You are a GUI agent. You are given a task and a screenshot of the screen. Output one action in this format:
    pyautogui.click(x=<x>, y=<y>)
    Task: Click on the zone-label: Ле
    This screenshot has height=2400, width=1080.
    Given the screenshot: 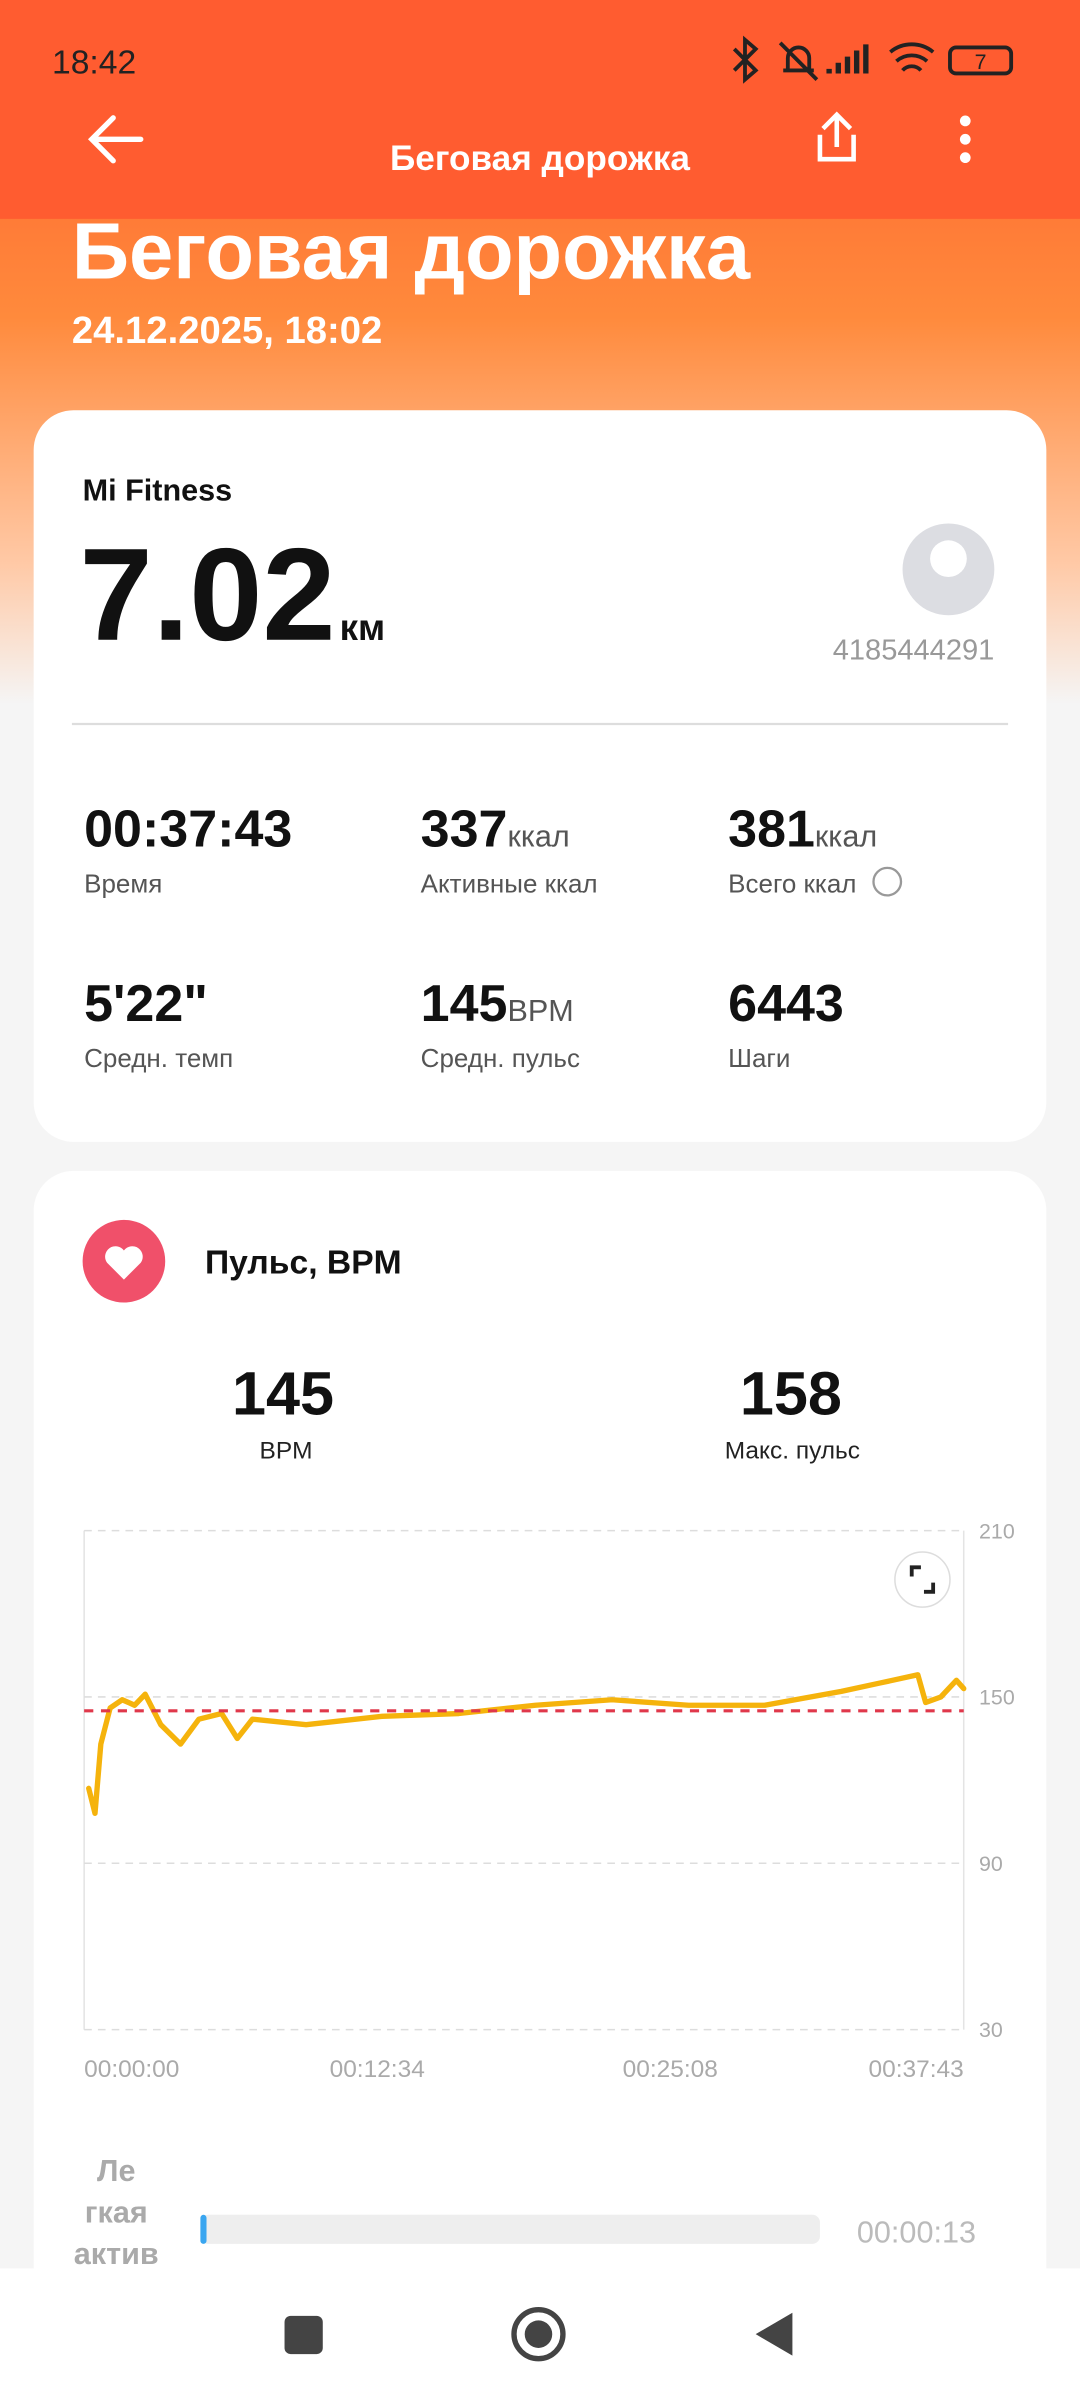 What is the action you would take?
    pyautogui.click(x=116, y=2171)
    